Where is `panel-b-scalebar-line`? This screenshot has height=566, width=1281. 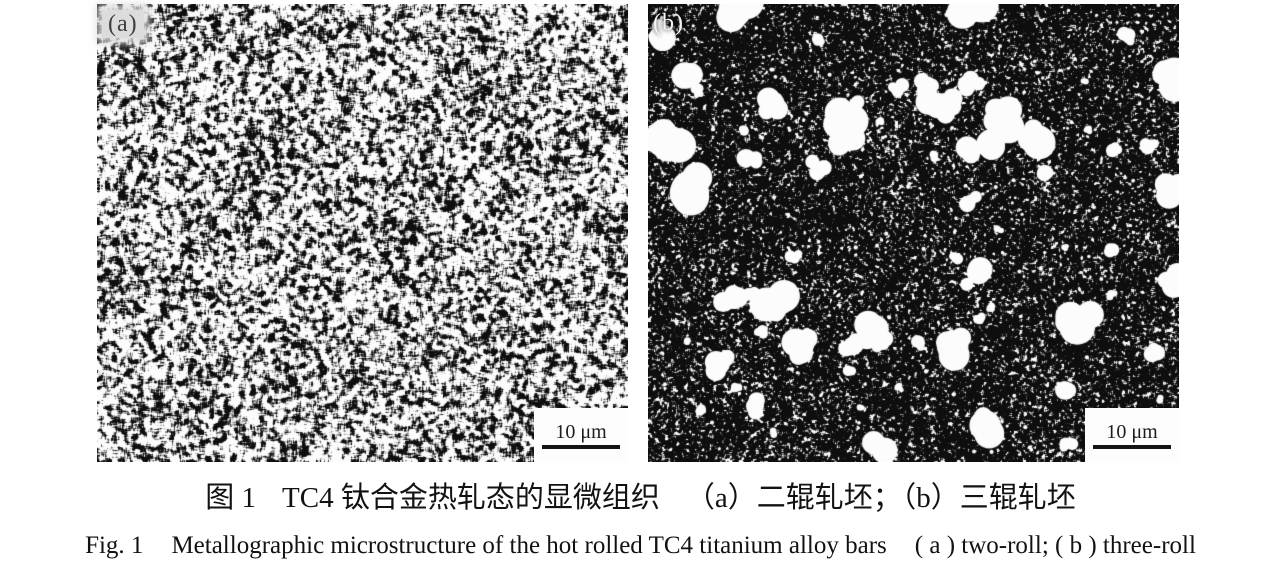 panel-b-scalebar-line is located at coordinates (1132, 447).